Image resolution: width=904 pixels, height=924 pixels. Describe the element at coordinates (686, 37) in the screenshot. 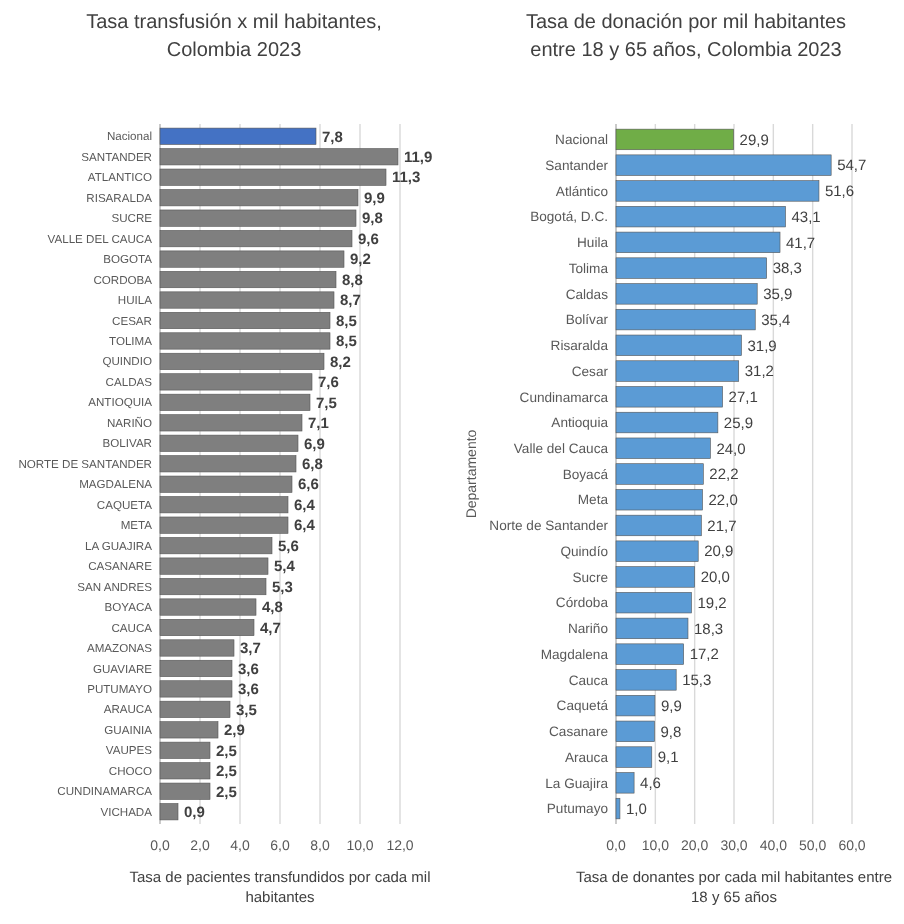

I see `chart-title: Tasa de donación por mil habitantes entre 18 y 65 años, Colombia 2023` at that location.